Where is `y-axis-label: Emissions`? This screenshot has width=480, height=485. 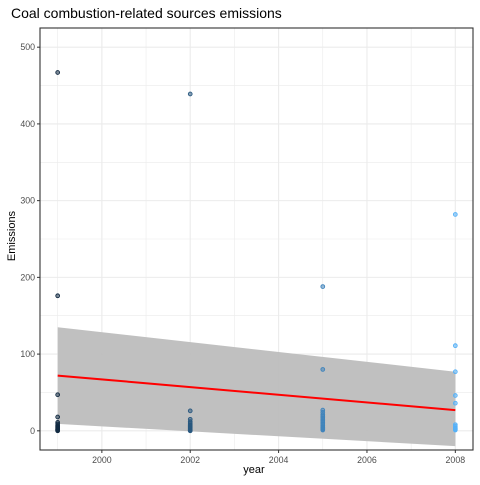
y-axis-label: Emissions is located at coordinates (12, 235).